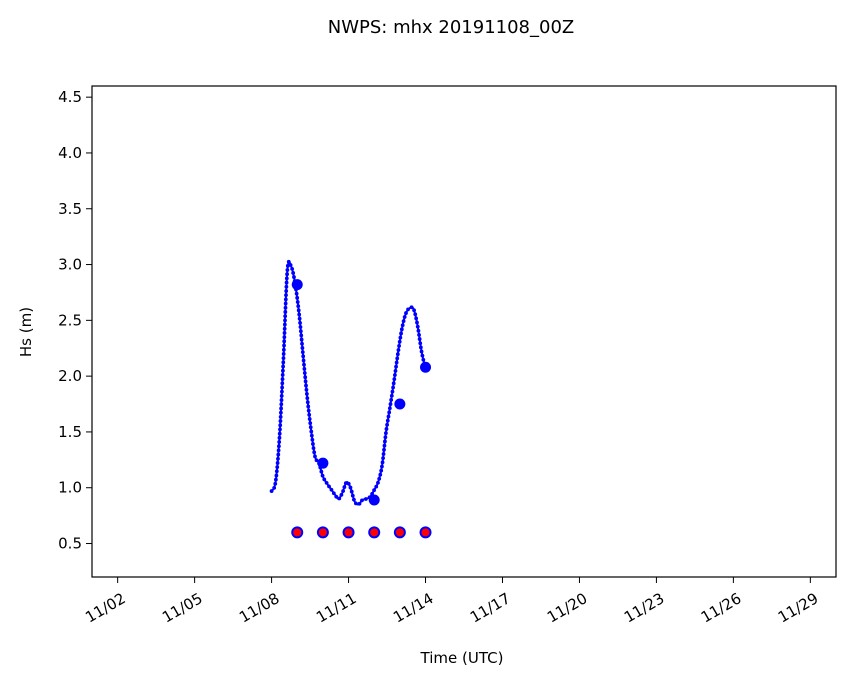 The height and width of the screenshot is (681, 853). Describe the element at coordinates (105, 607) in the screenshot. I see `x-tick-label: 11/02` at that location.